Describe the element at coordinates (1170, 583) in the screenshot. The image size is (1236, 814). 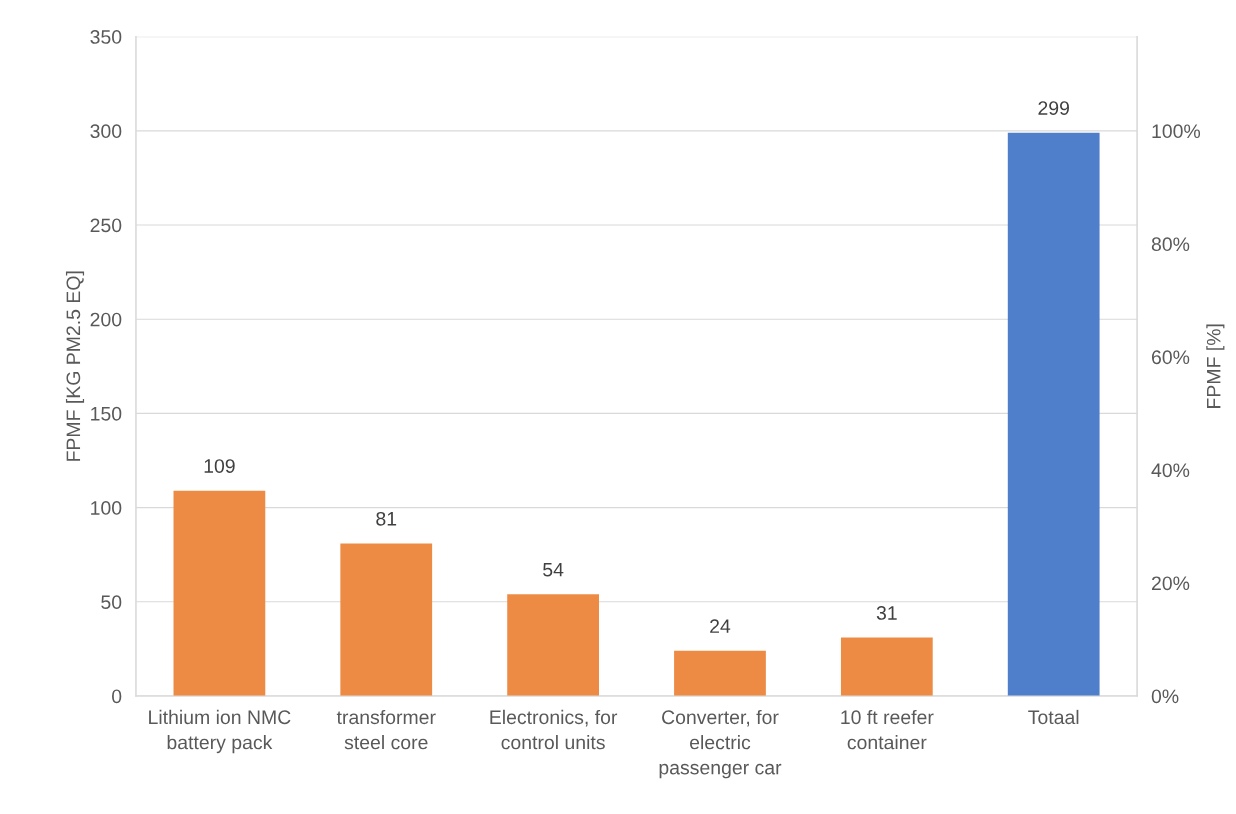
I see `y2-tick-label: 20%` at that location.